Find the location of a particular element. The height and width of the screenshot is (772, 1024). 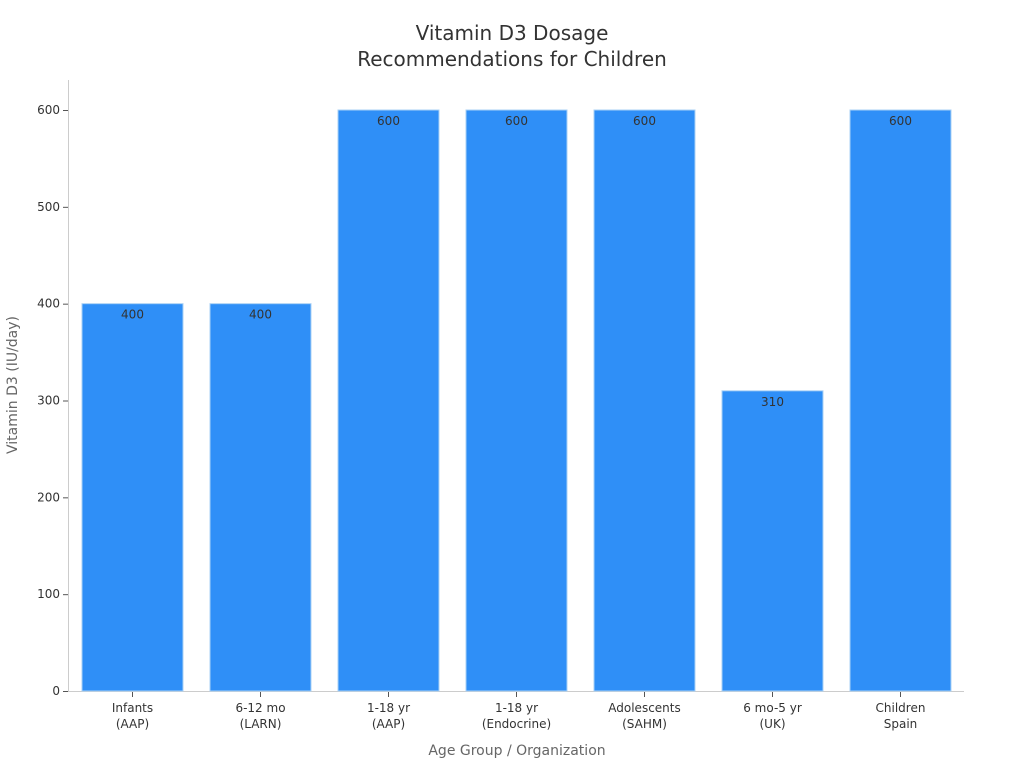

x-tick-label: 6 mo-5 yr is located at coordinates (772, 708).